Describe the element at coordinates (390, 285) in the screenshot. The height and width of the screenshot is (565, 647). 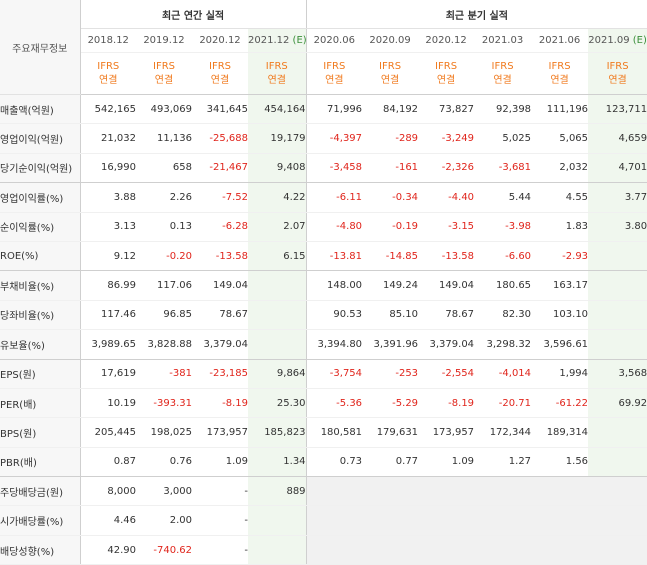
I see `table-cell: 149.24` at that location.